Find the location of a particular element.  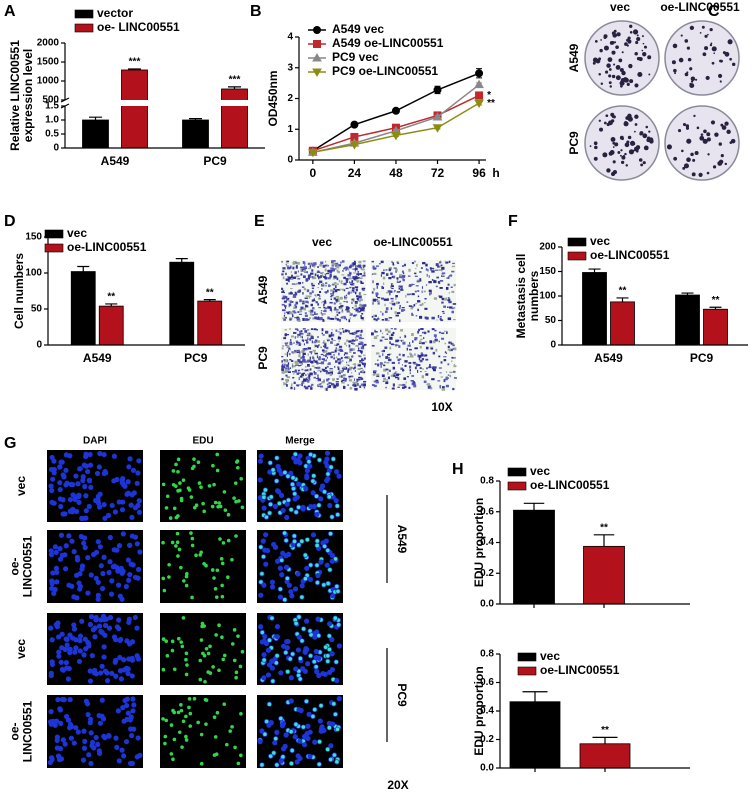

y-tick-label: 1.0 is located at coordinates (52, 120).